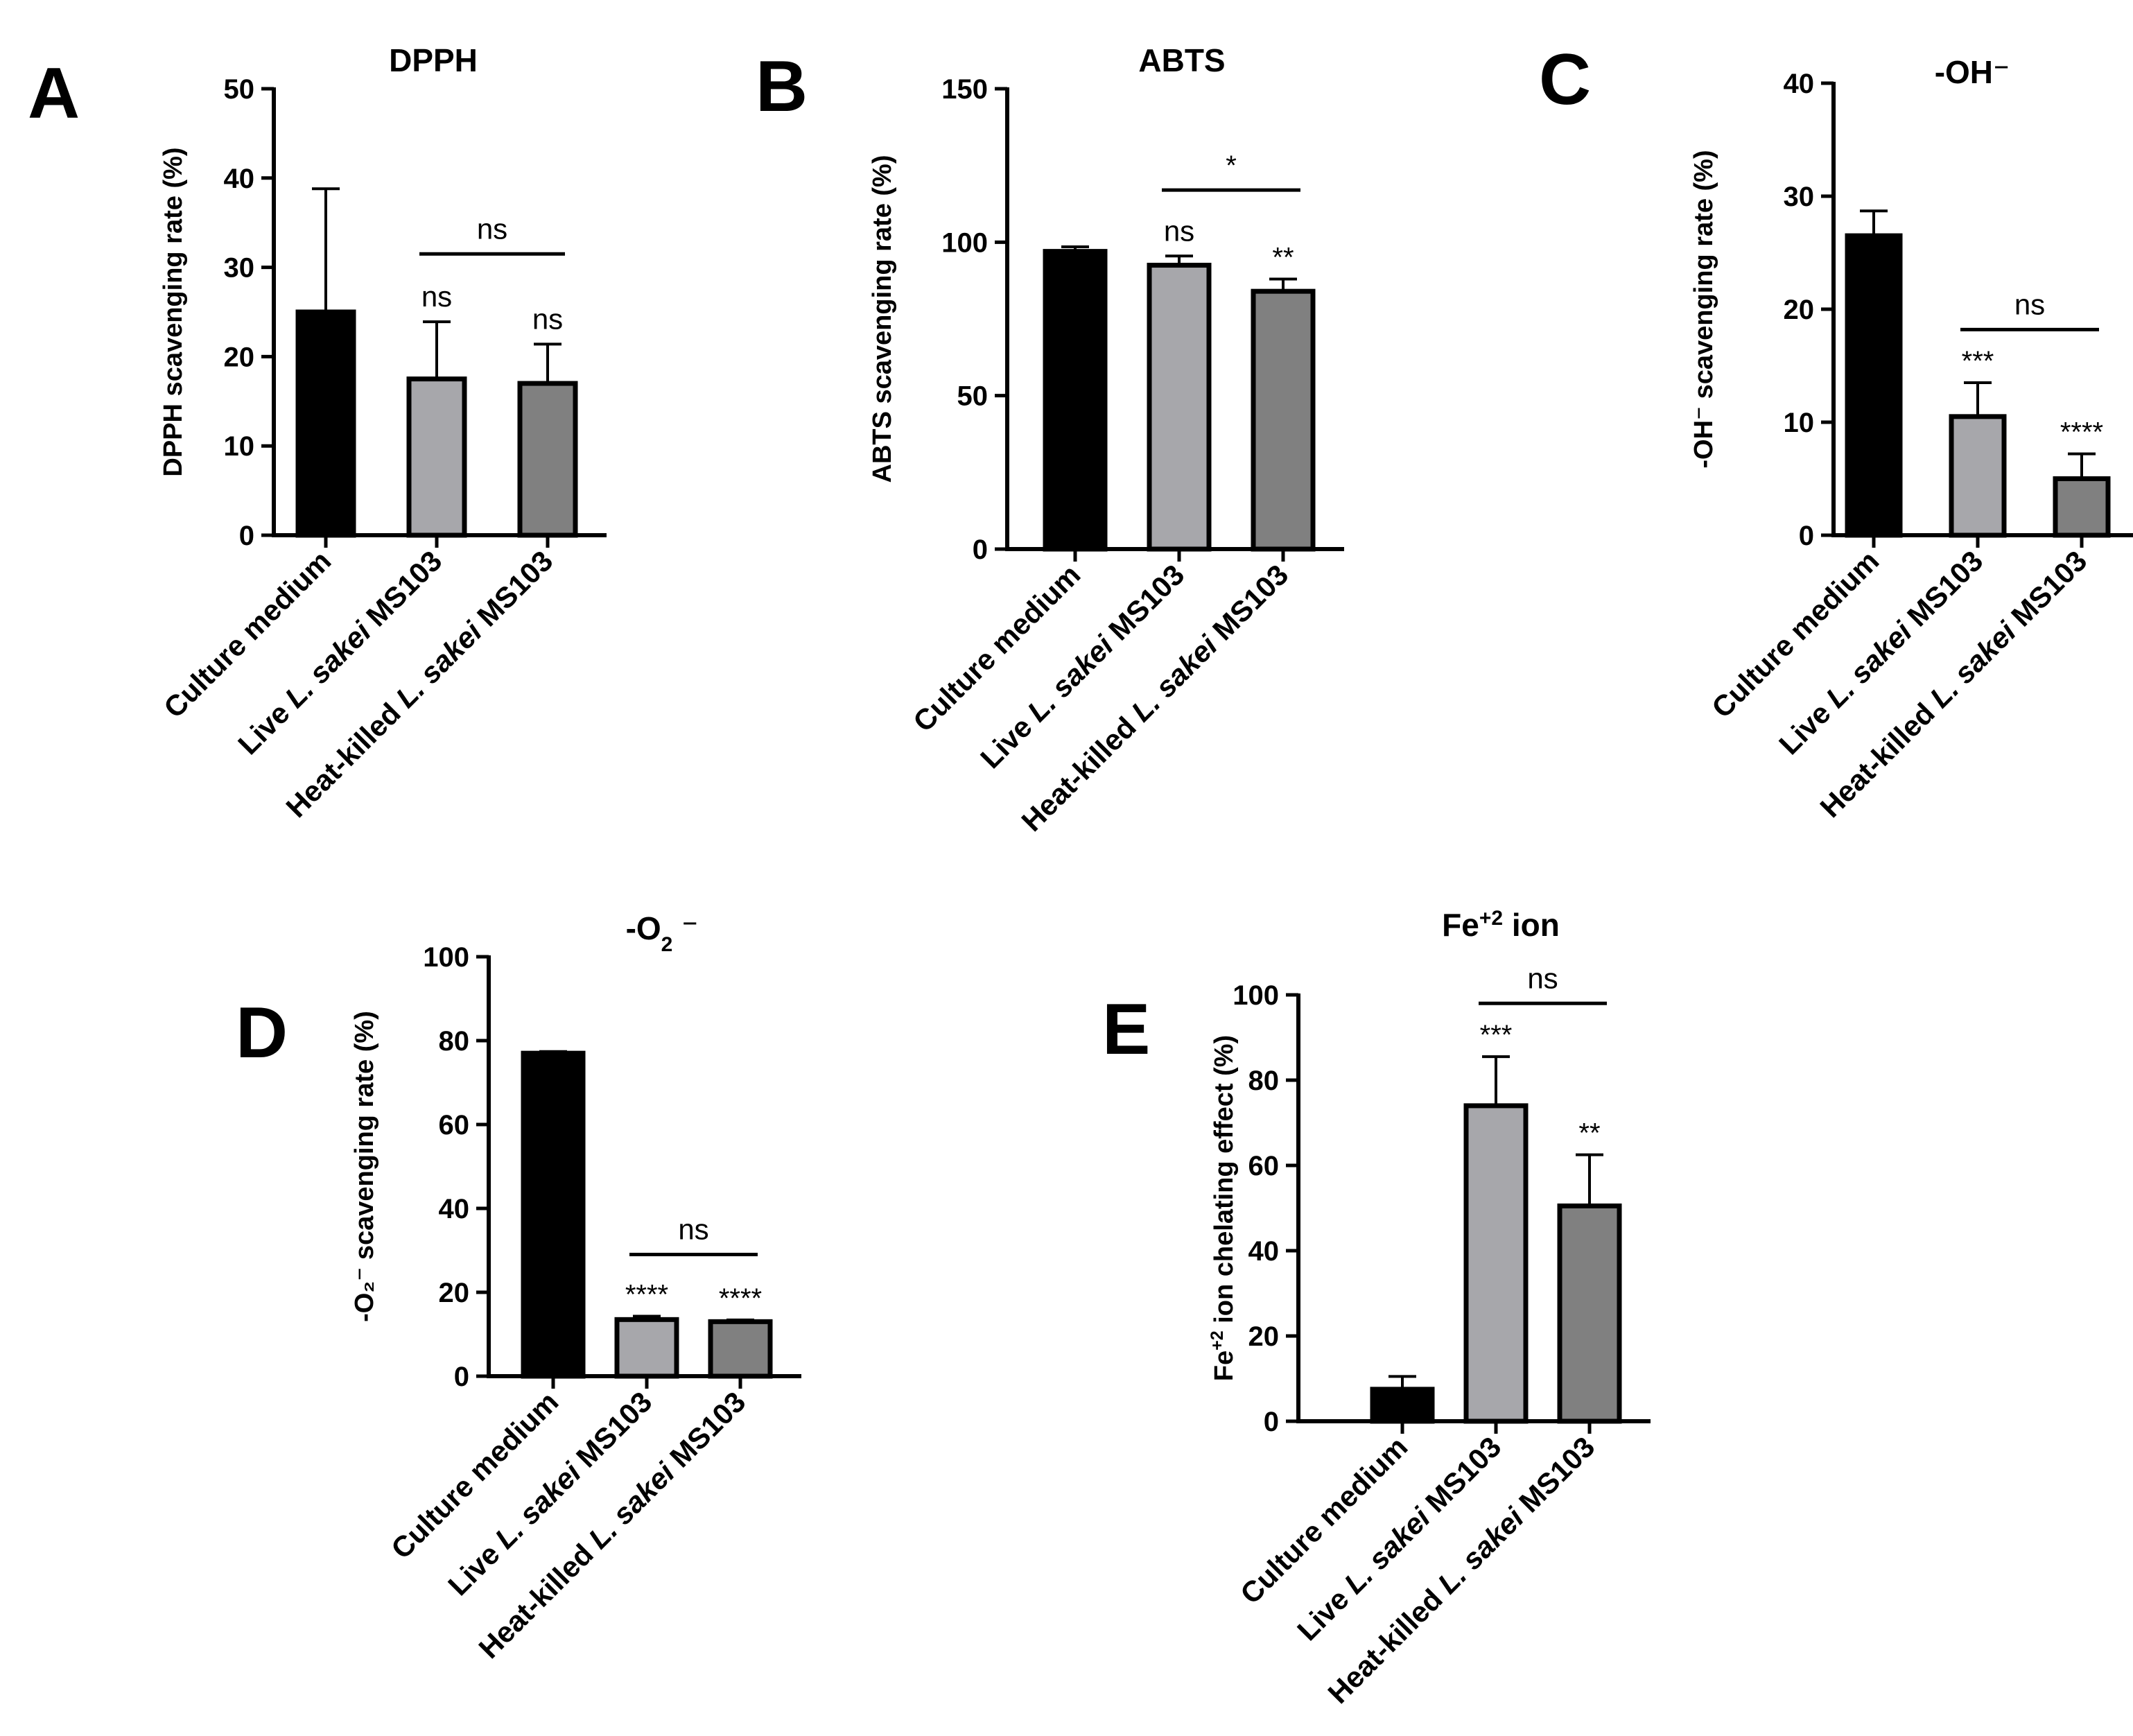 Image resolution: width=2133 pixels, height=1736 pixels. I want to click on panel-letter: C, so click(1565, 80).